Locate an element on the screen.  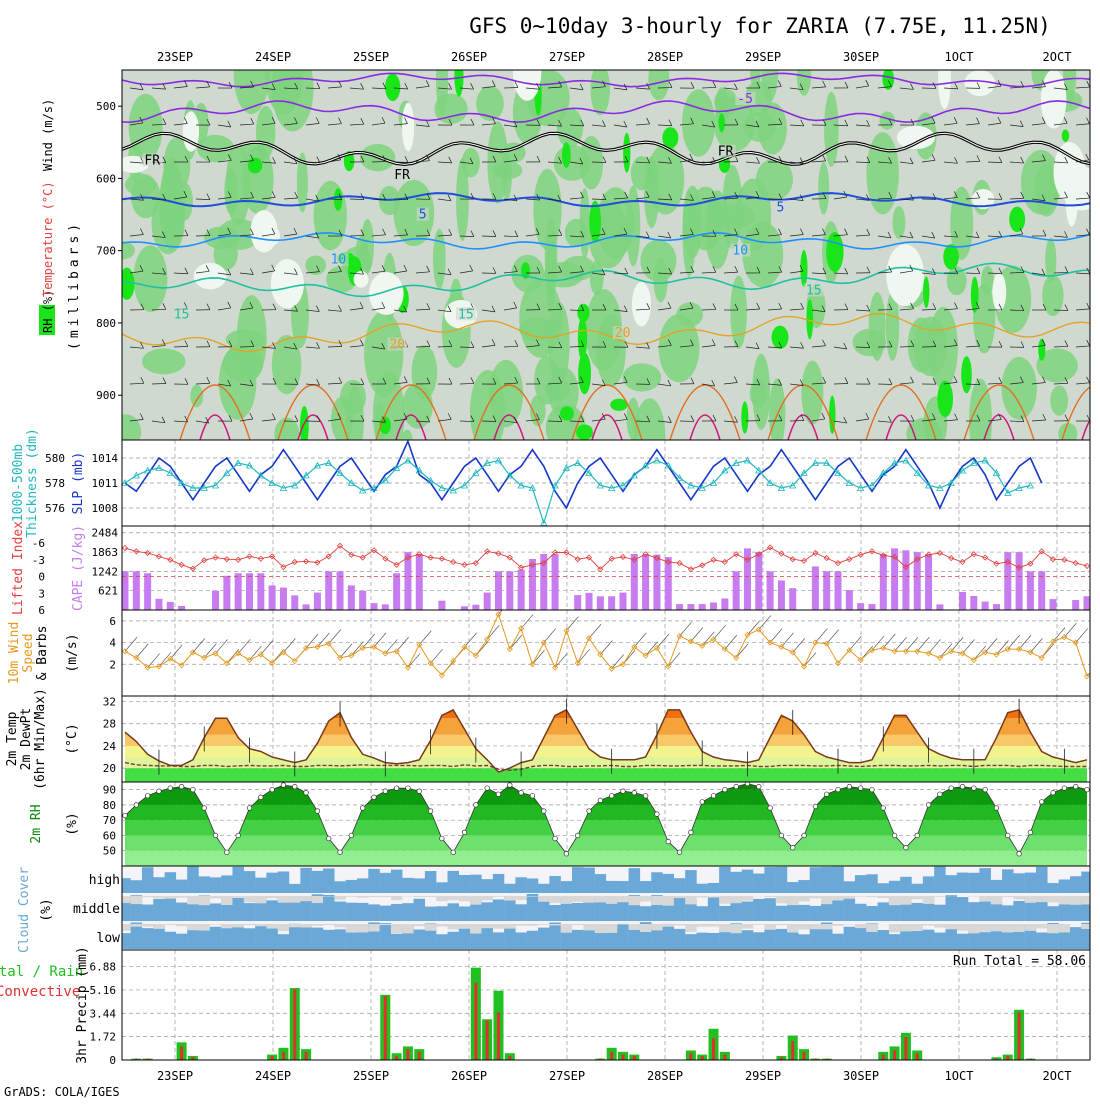
panel-label-line: Thickness (dm) is located at coordinates (32, 483).